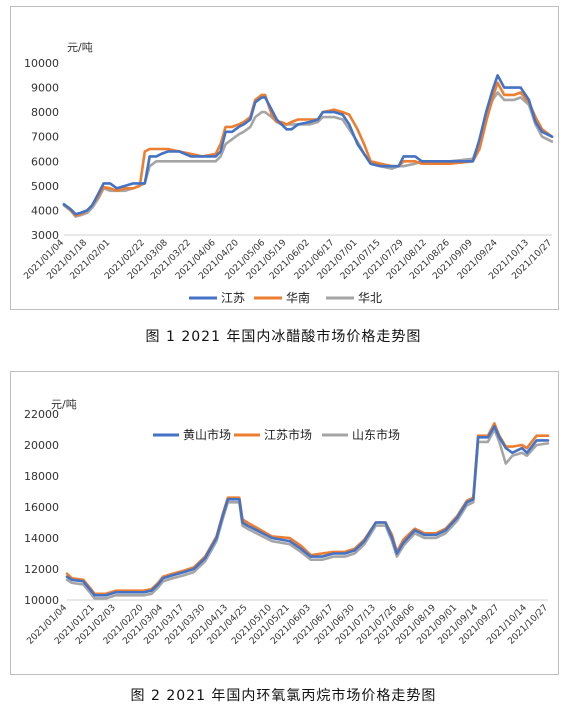 The image size is (567, 719). Describe the element at coordinates (41, 414) in the screenshot. I see `y-tick-label: 22000` at that location.